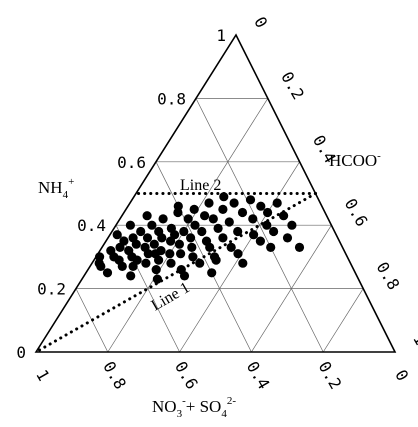  I want to click on tick-label-nh4: 0.2, so click(51, 289).